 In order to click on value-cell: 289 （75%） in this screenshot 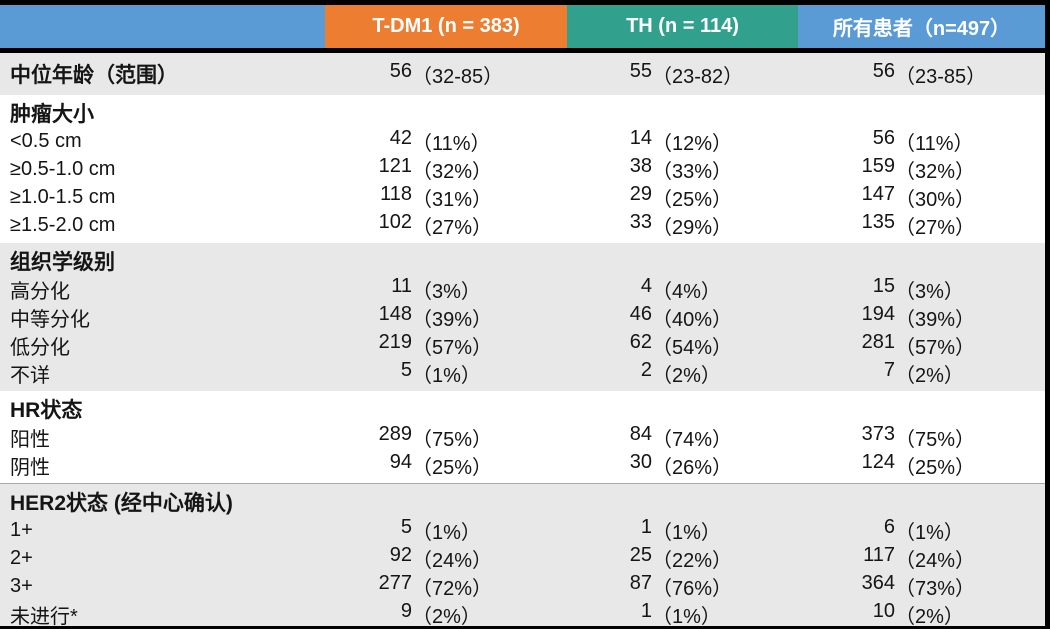, I will do `click(446, 437)`.